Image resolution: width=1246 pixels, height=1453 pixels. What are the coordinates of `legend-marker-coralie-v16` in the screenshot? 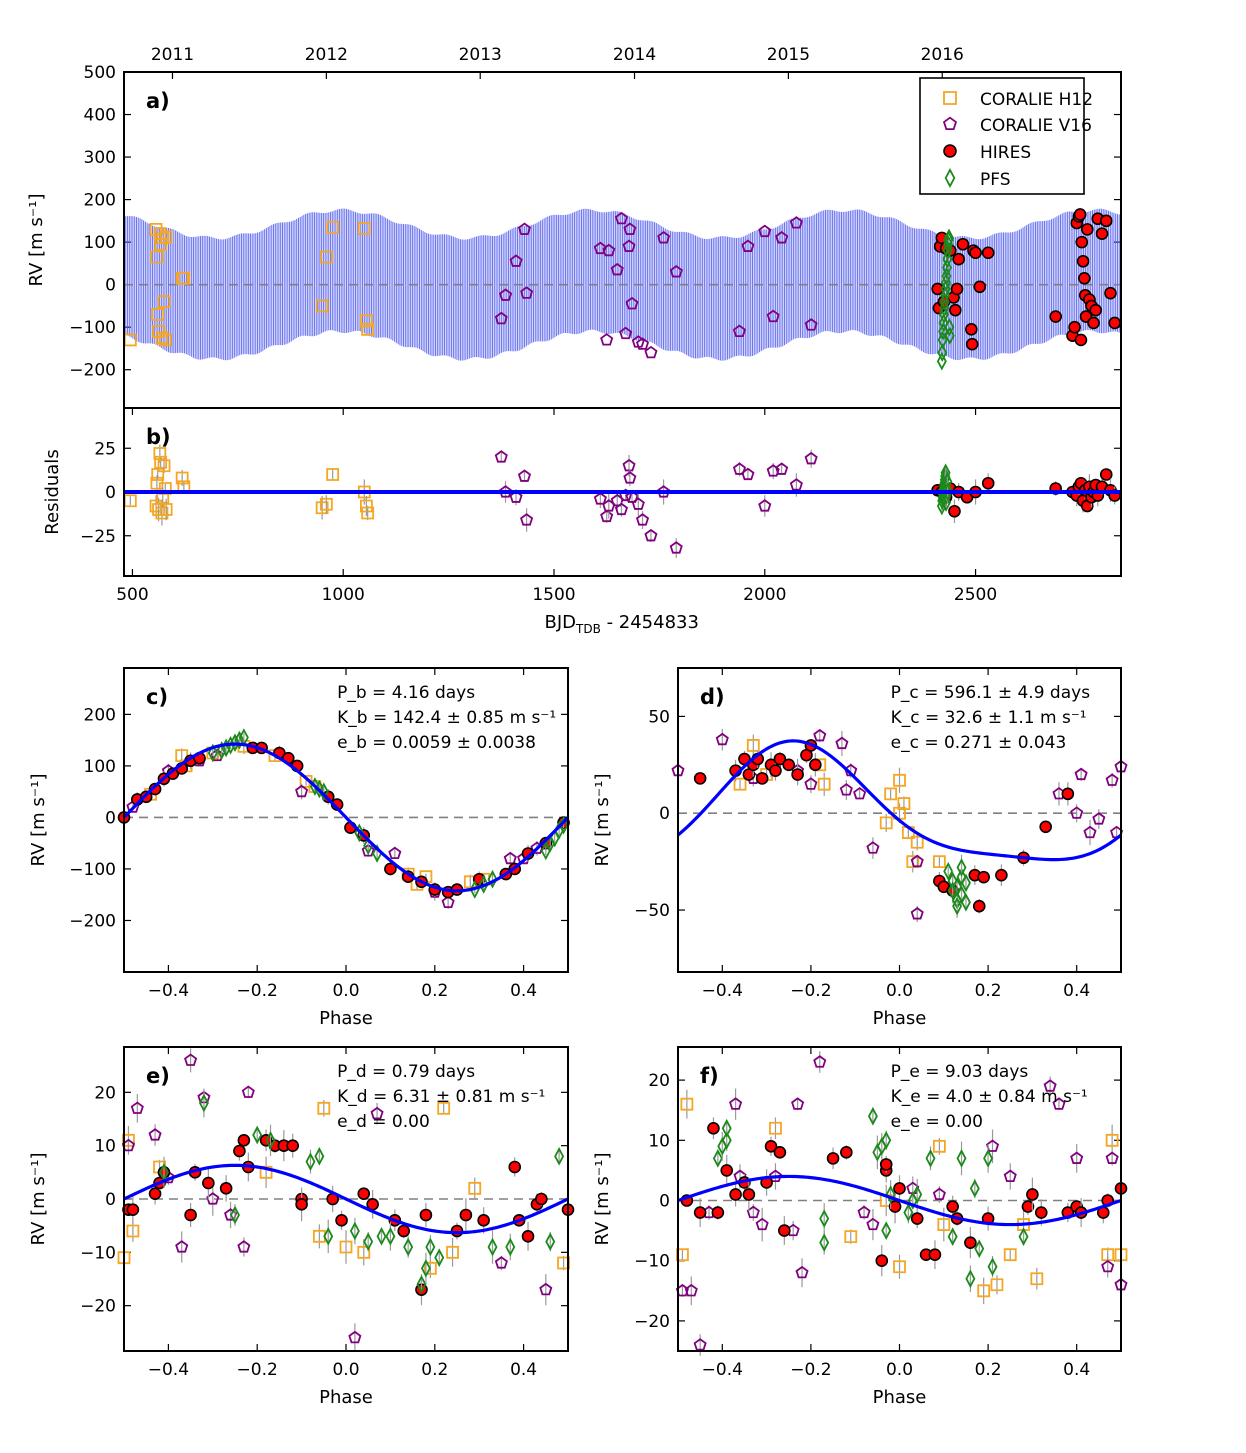 It's located at (950, 123).